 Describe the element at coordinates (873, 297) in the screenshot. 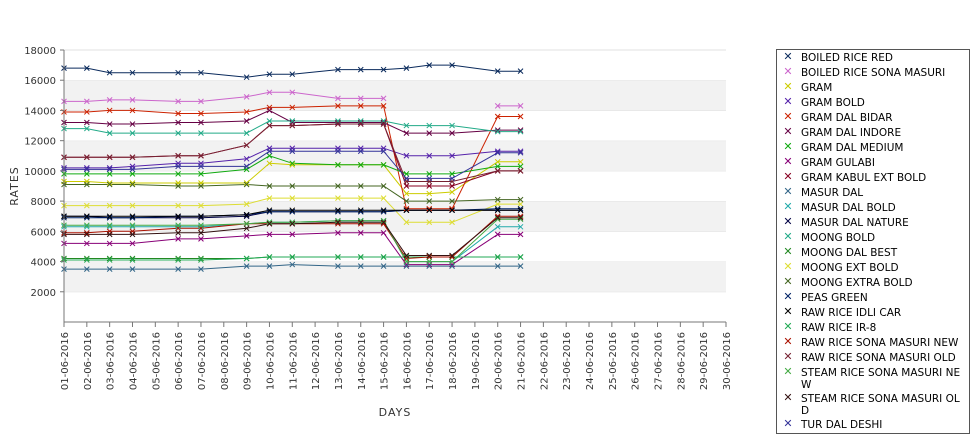

I see `legend-item: ✕ PEAS GREEN` at that location.